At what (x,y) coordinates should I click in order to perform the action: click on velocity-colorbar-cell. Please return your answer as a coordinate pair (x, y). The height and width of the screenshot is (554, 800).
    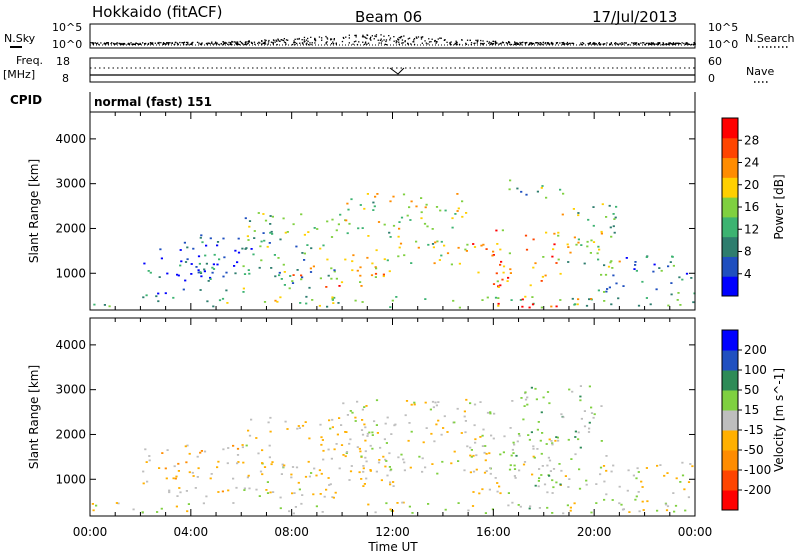
    Looking at the image, I should click on (730, 440).